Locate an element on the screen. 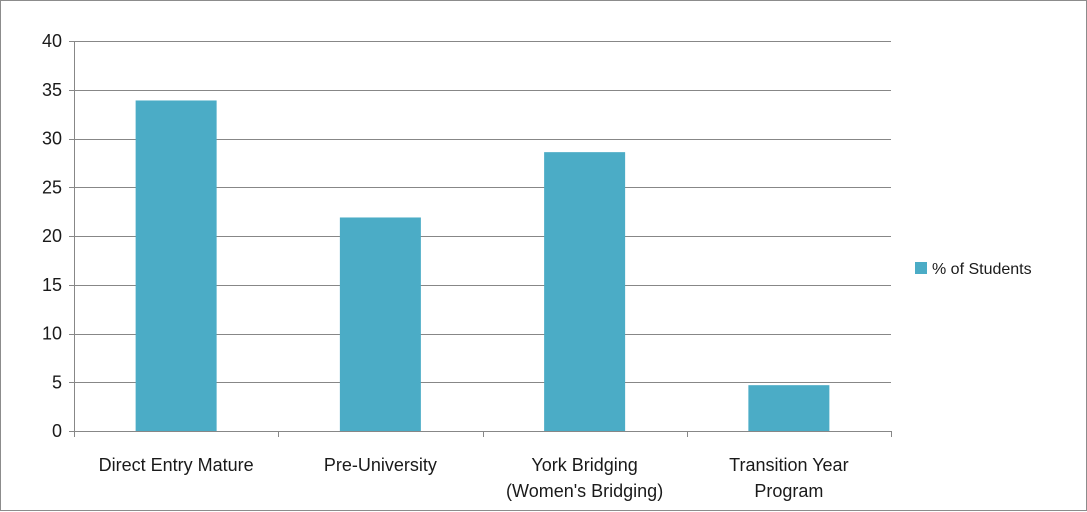 Image resolution: width=1087 pixels, height=512 pixels. legend-swatch is located at coordinates (921, 268).